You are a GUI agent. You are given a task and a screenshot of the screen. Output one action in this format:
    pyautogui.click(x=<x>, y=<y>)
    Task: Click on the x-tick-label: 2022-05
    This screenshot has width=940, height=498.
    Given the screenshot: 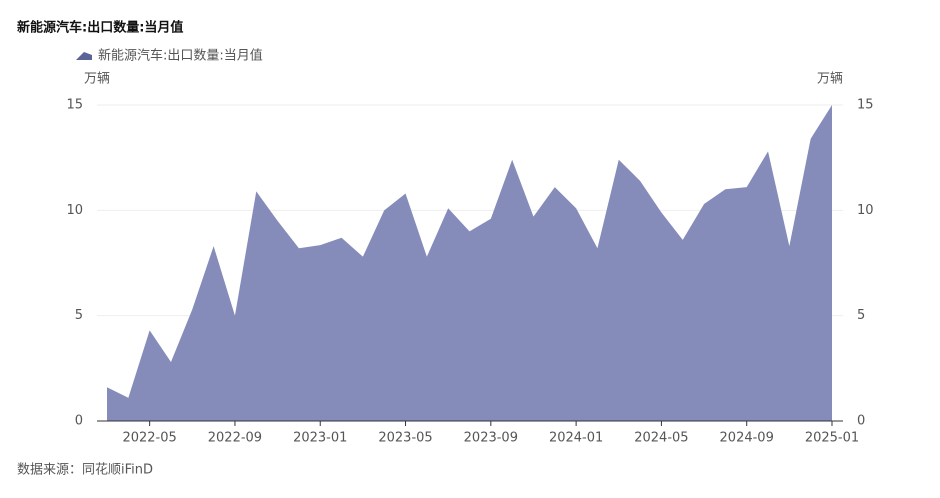 What is the action you would take?
    pyautogui.click(x=149, y=438)
    